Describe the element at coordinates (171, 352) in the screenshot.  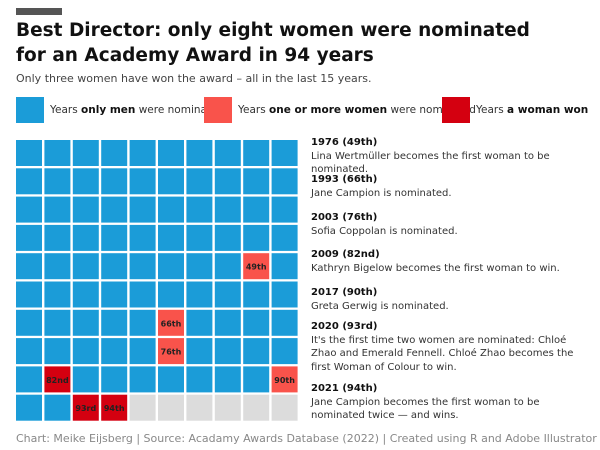
I see `cell-label: 76th` at that location.